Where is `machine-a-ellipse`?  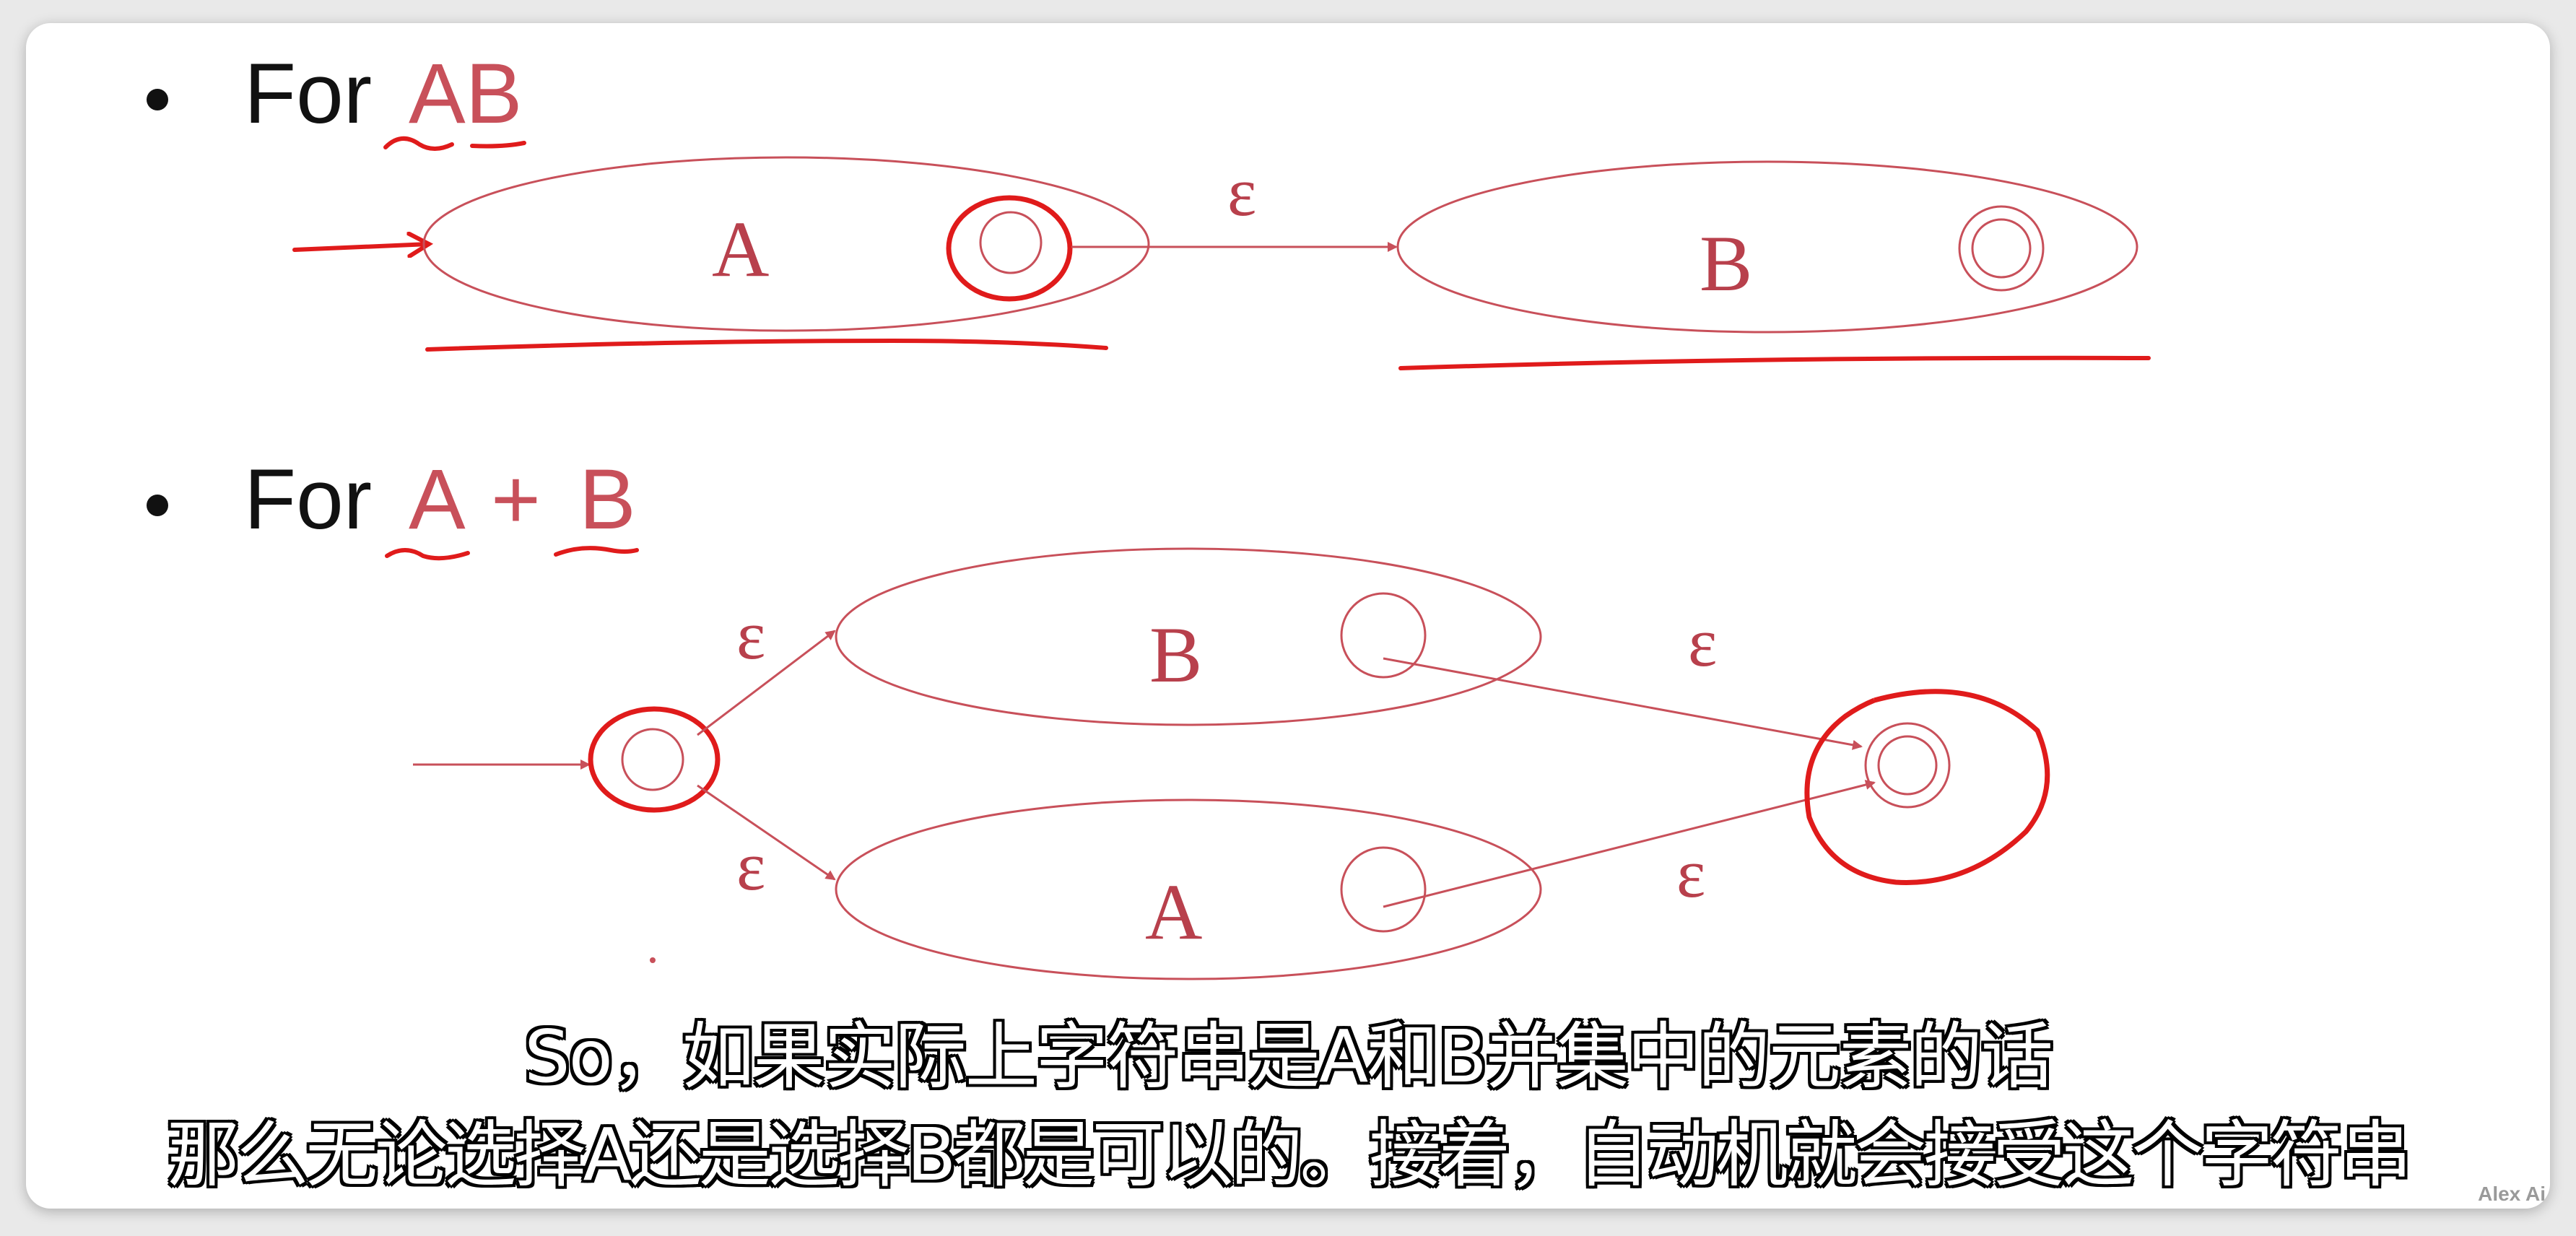
machine-a-ellipse is located at coordinates (786, 244).